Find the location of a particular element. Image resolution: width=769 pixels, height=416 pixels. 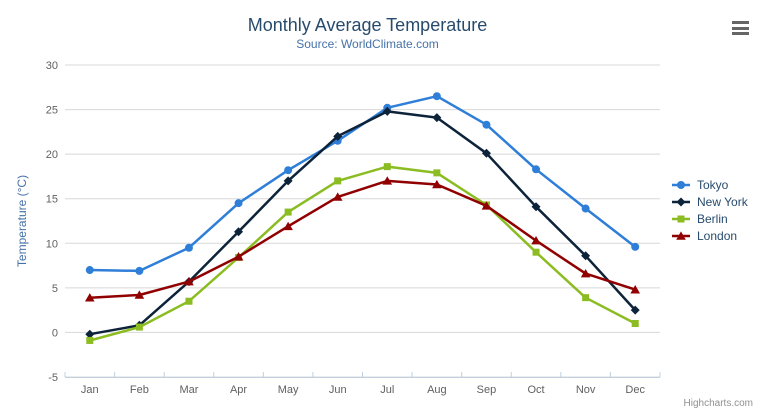

svg-text: -5 is located at coordinates (53, 378).